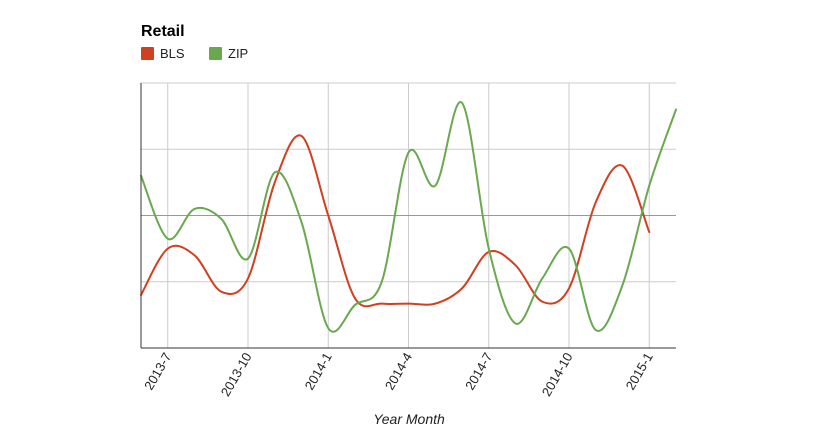  I want to click on legend-swatch-zip, so click(215, 53).